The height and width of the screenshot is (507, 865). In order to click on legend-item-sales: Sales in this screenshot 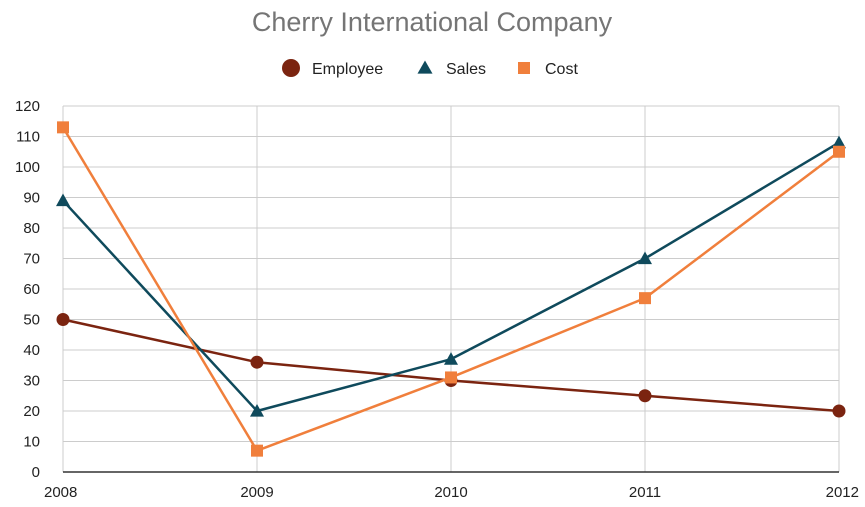, I will do `click(451, 69)`.